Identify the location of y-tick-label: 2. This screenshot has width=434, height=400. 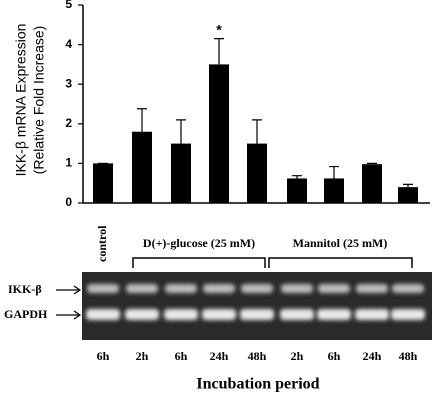
(68, 123).